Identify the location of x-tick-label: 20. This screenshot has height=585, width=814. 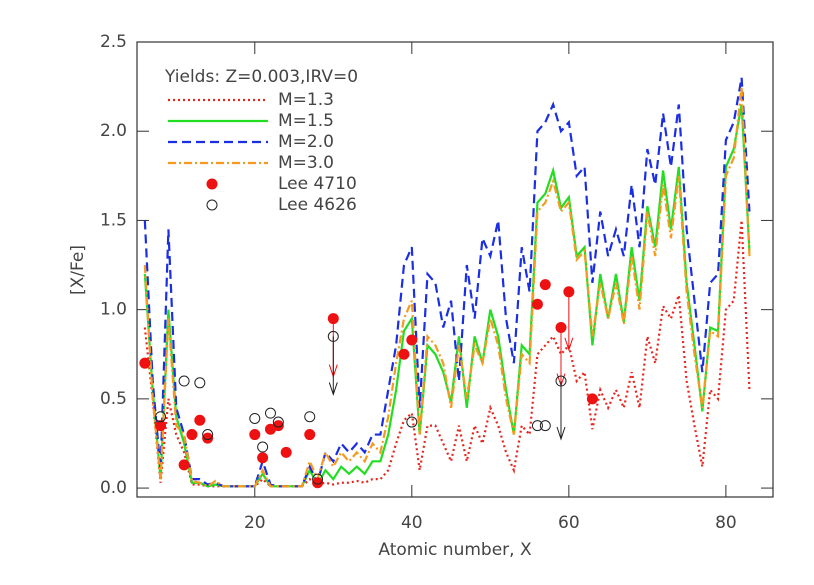
(255, 523).